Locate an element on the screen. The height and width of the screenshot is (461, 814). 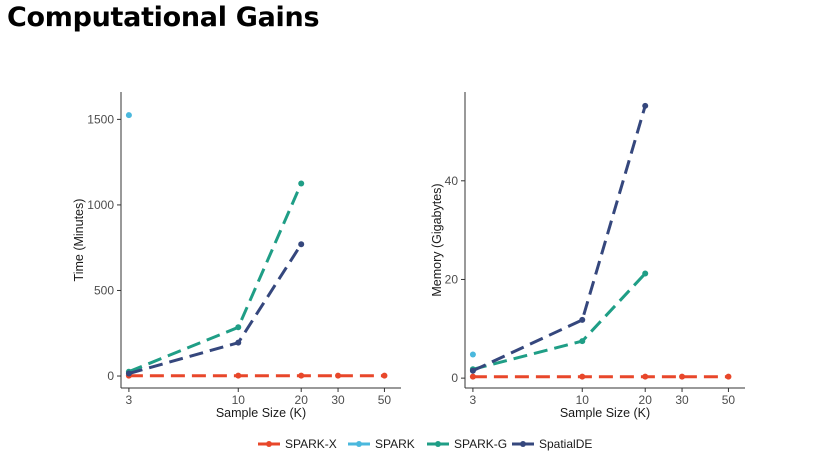
y-axis-title: Time (Minutes) is located at coordinates (79, 240).